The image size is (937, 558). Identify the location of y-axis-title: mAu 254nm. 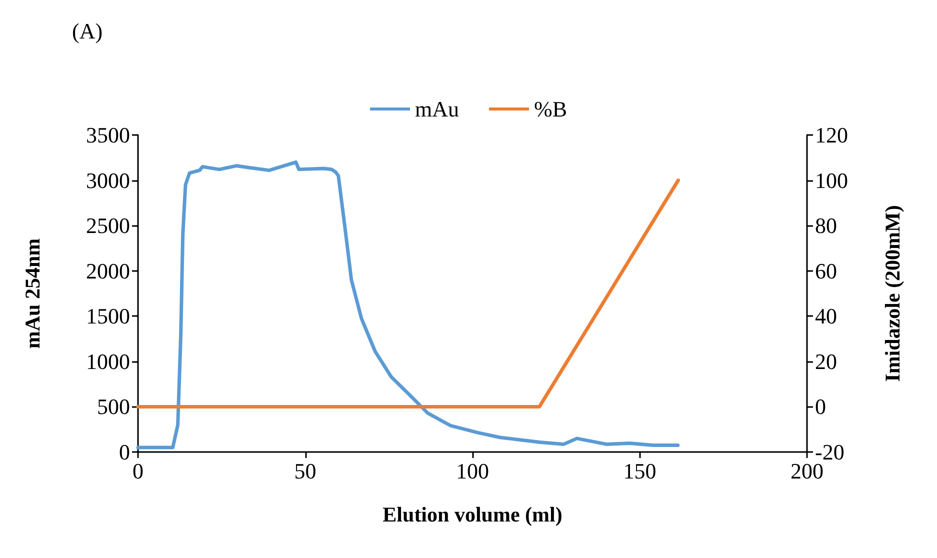
(32, 293).